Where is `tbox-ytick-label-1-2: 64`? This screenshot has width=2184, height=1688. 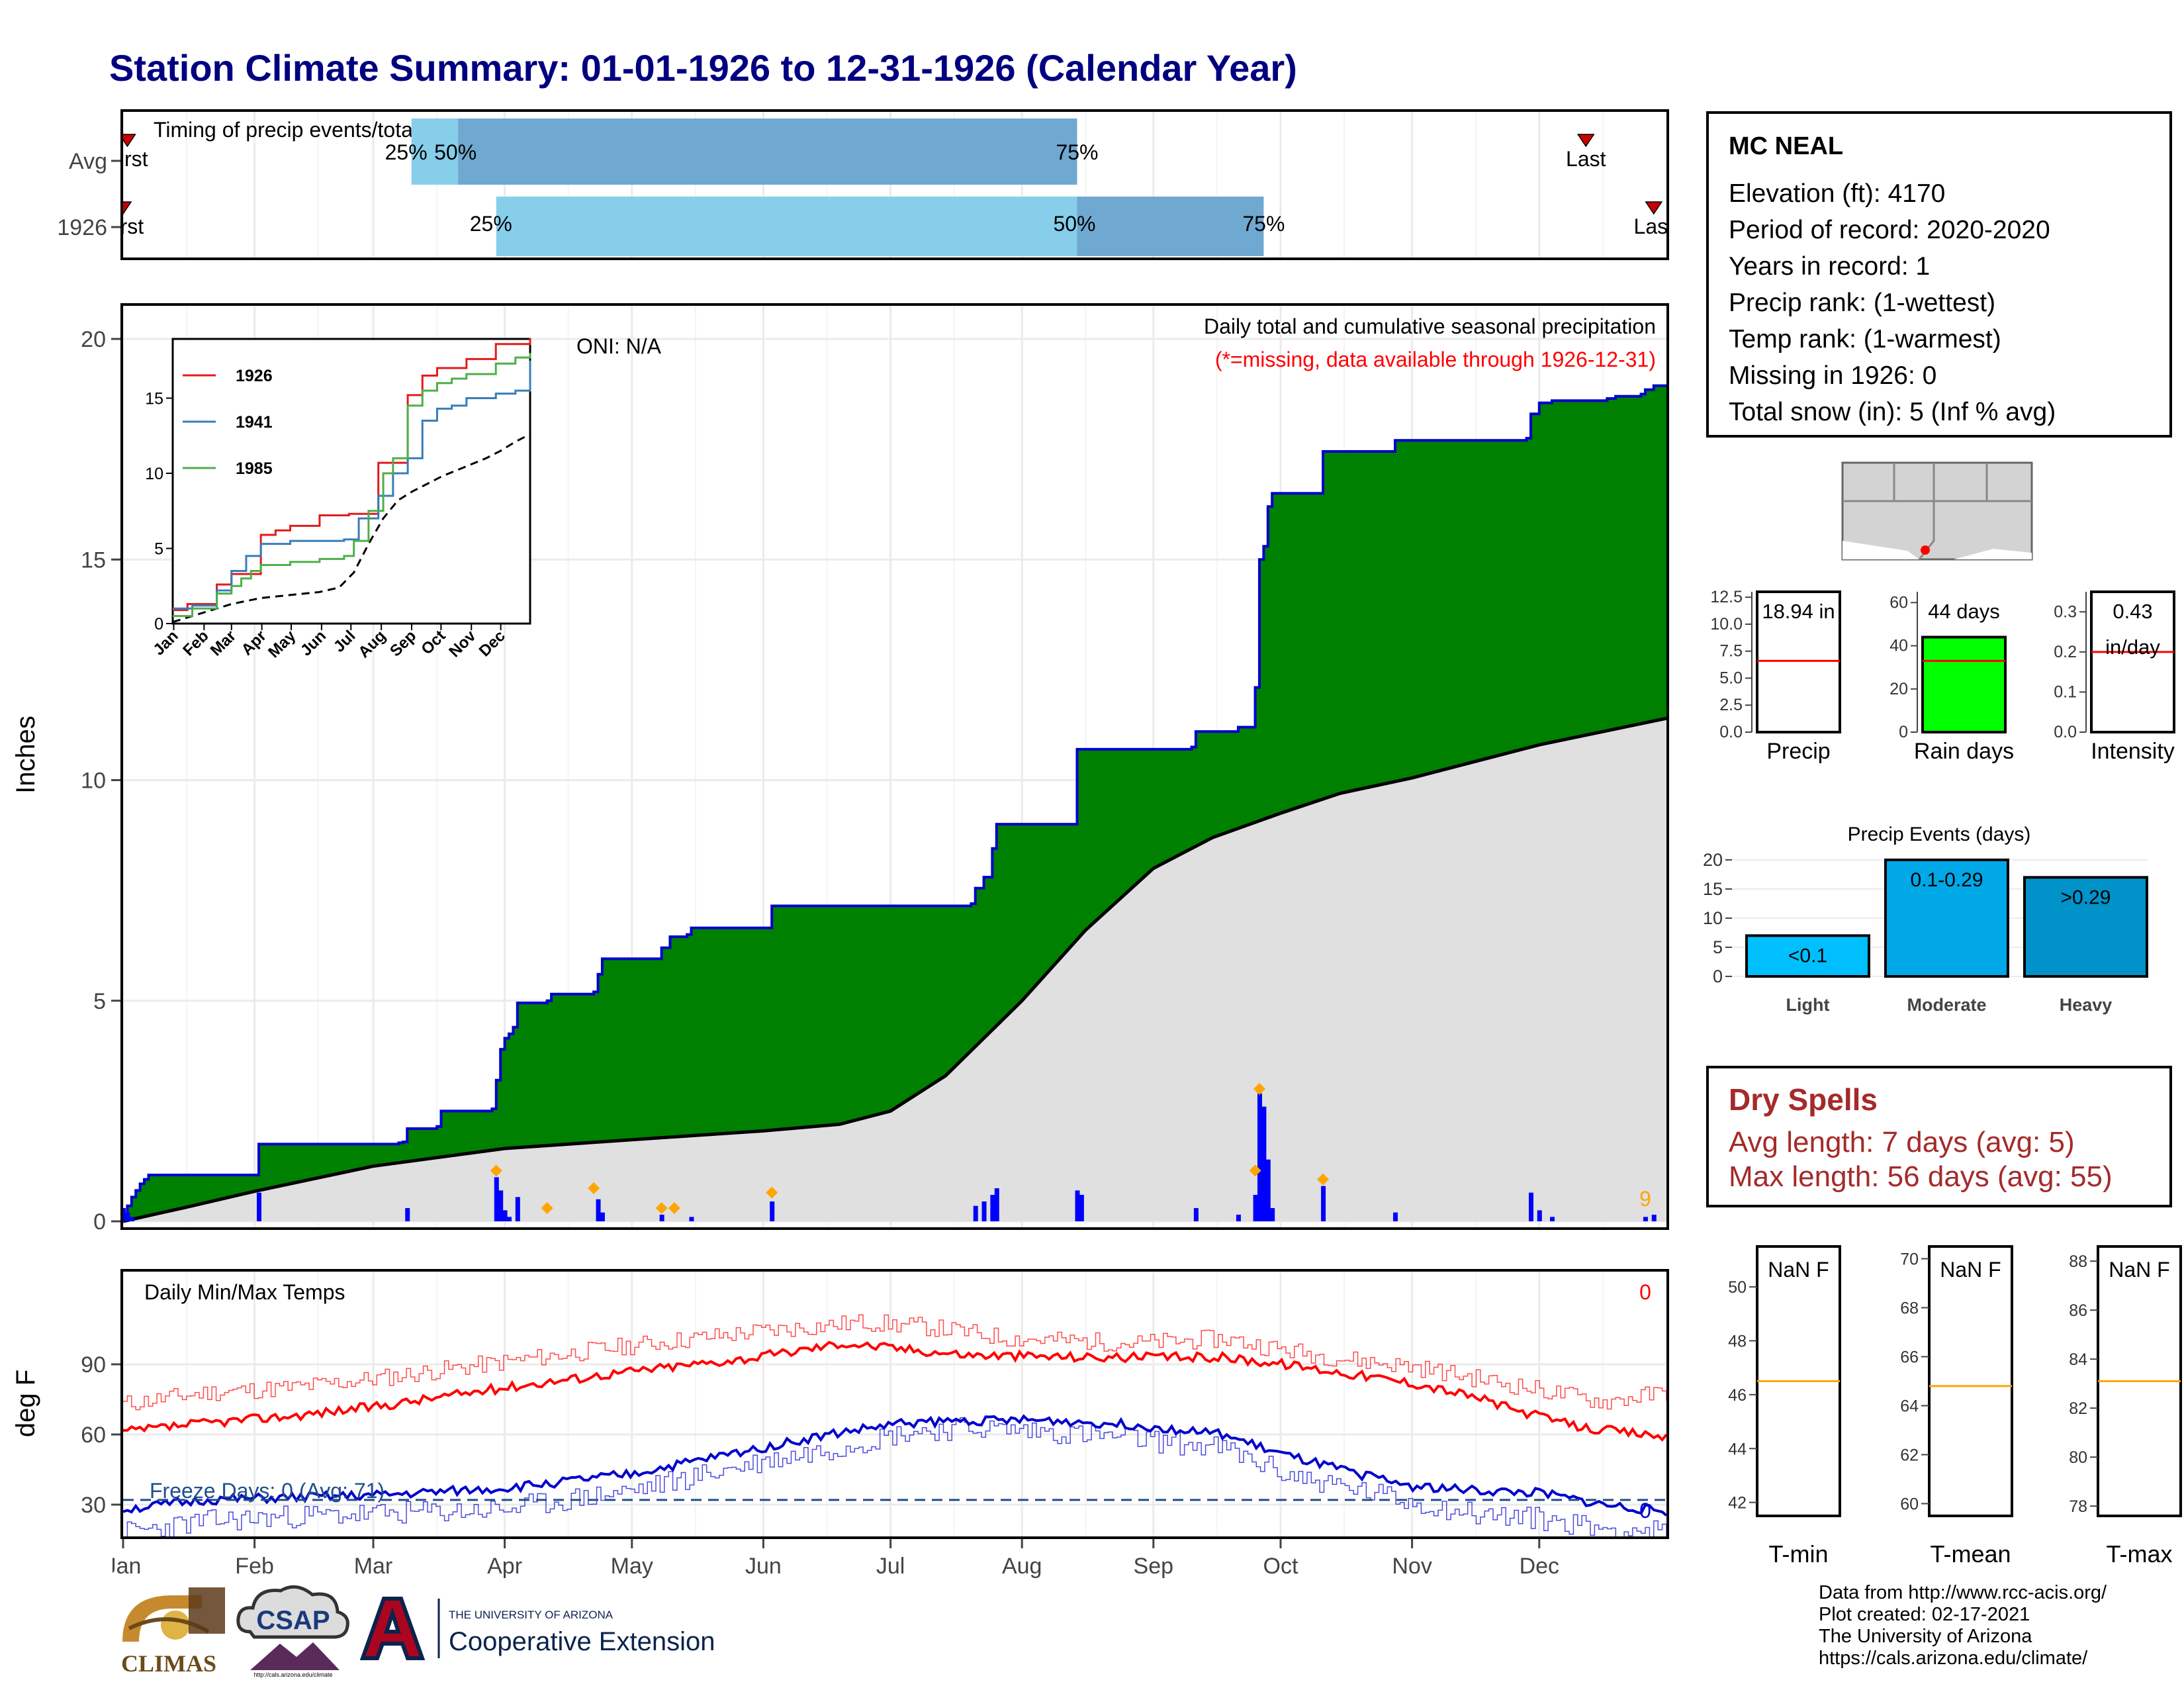 tbox-ytick-label-1-2: 64 is located at coordinates (1909, 1406).